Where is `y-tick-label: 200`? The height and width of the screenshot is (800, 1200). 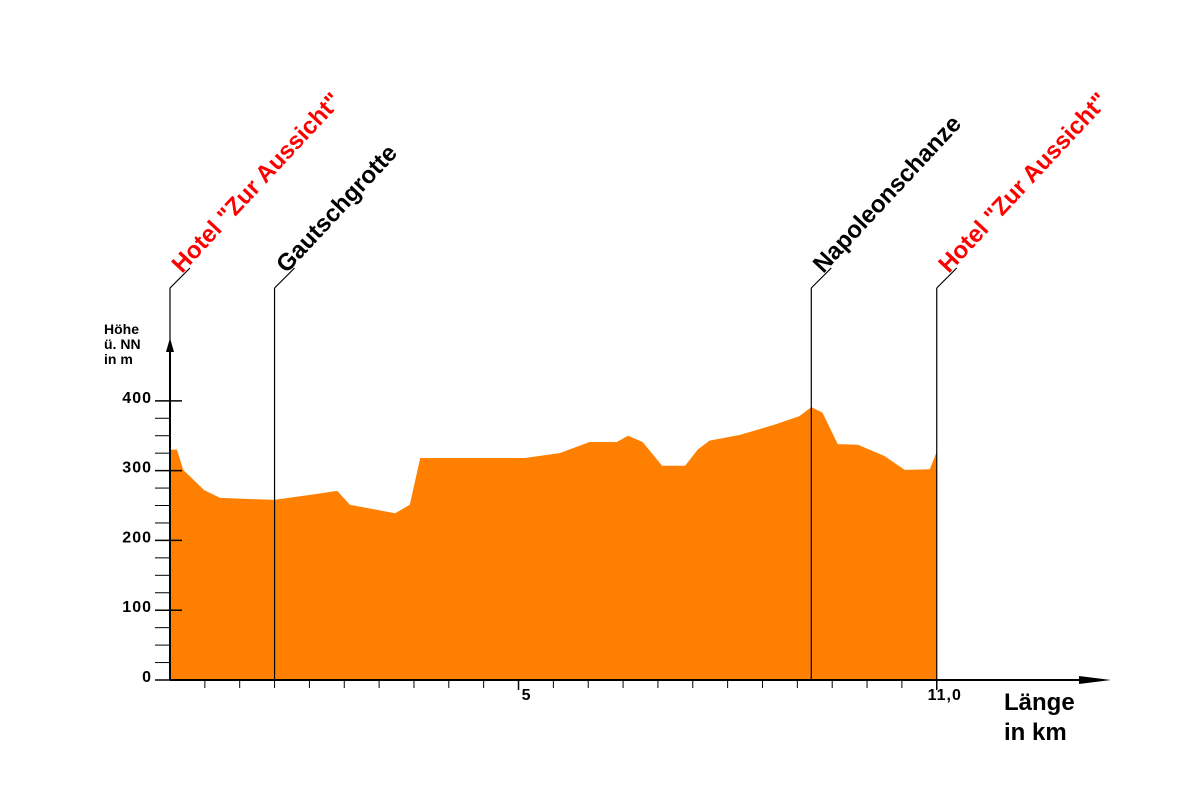 y-tick-label: 200 is located at coordinates (137, 537).